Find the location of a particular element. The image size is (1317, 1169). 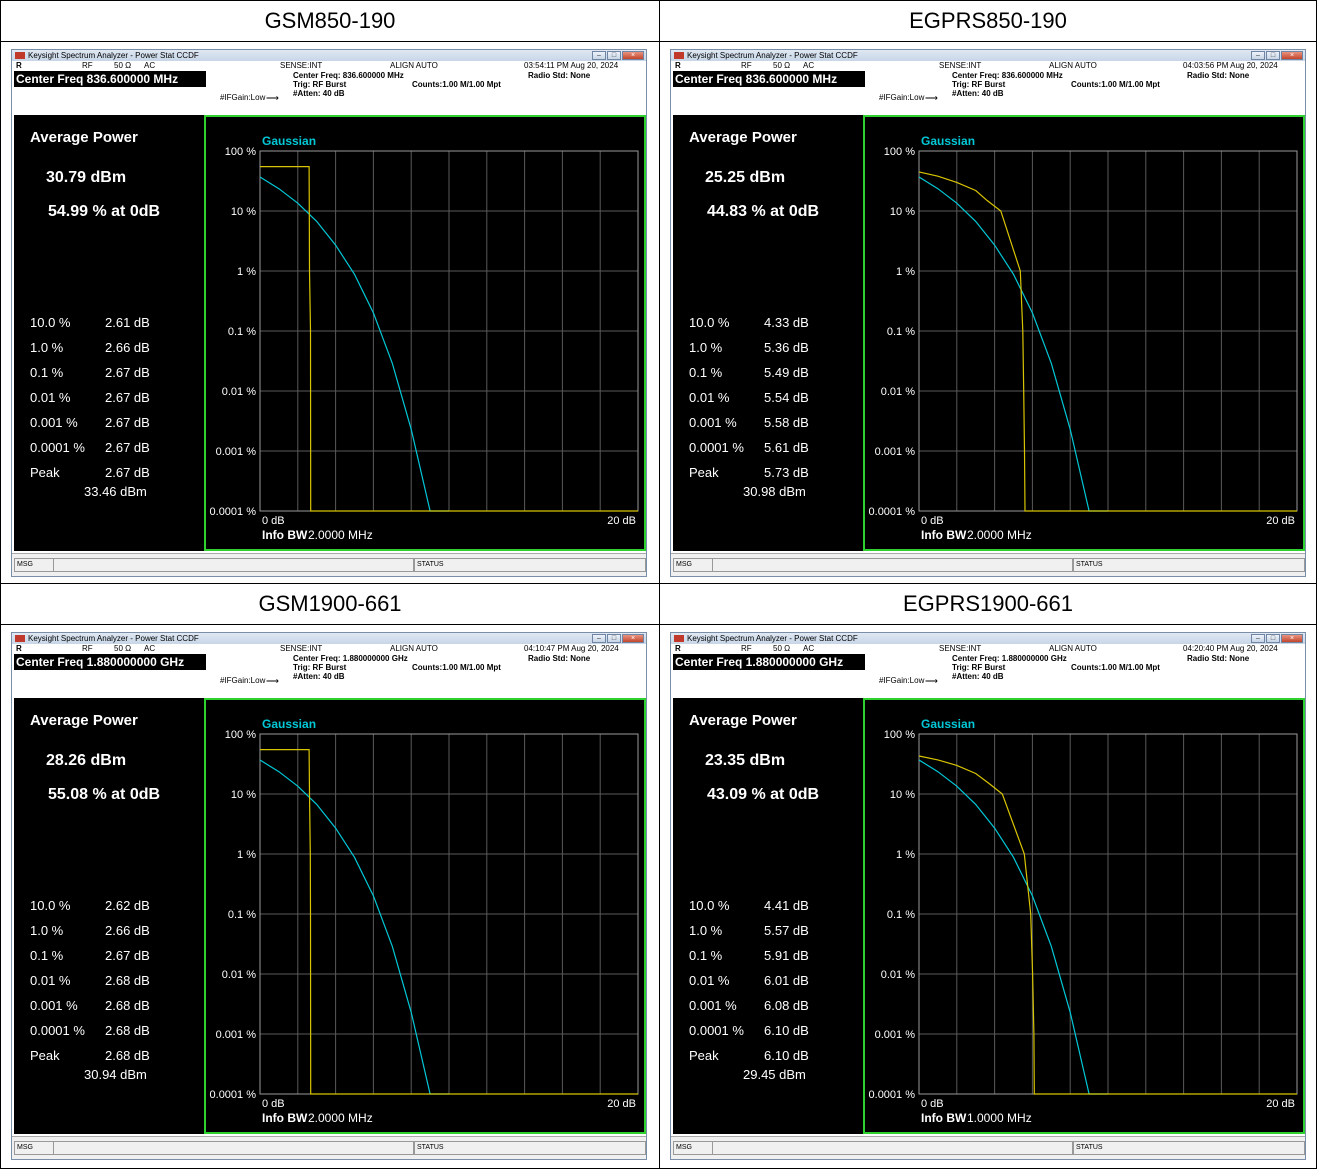

timestamp: 03:54:11 PM Aug 20, 2024 is located at coordinates (571, 65).